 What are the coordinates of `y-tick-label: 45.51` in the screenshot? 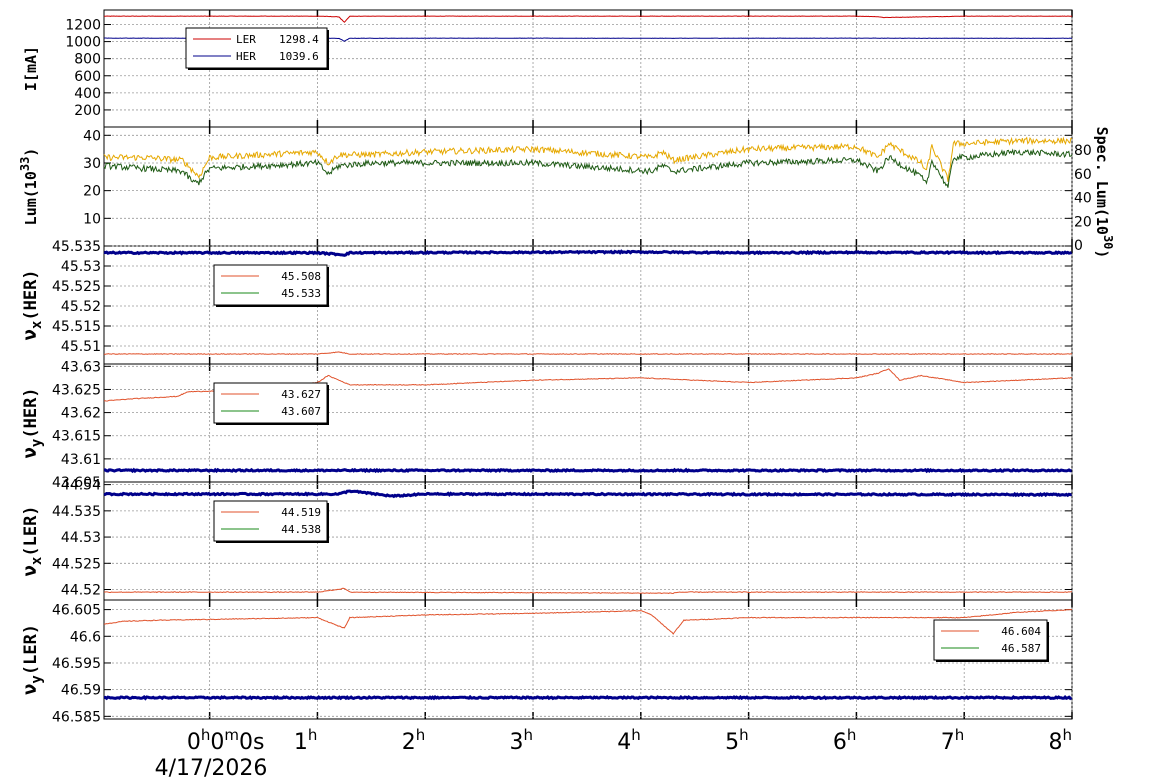 It's located at (81, 347).